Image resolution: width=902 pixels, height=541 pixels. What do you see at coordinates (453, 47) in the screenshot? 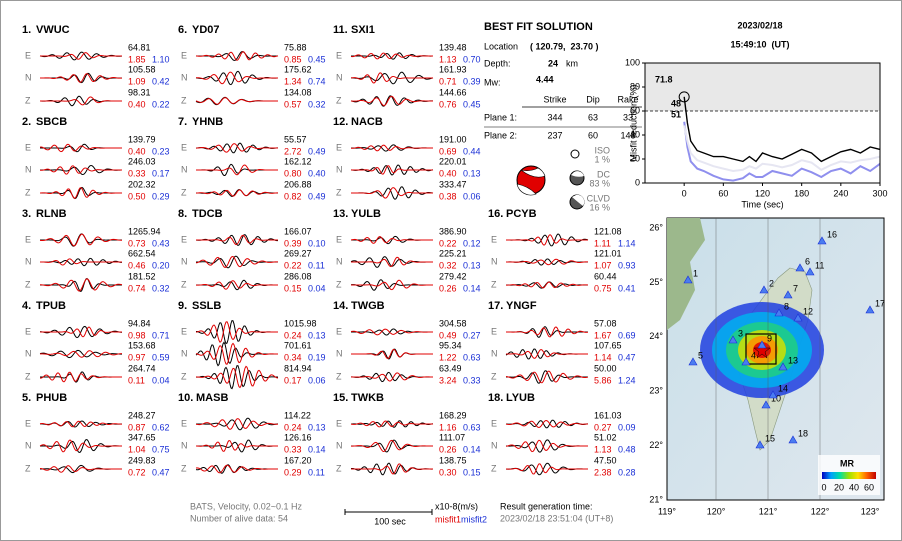
I see `amplitude: 139.48` at bounding box center [453, 47].